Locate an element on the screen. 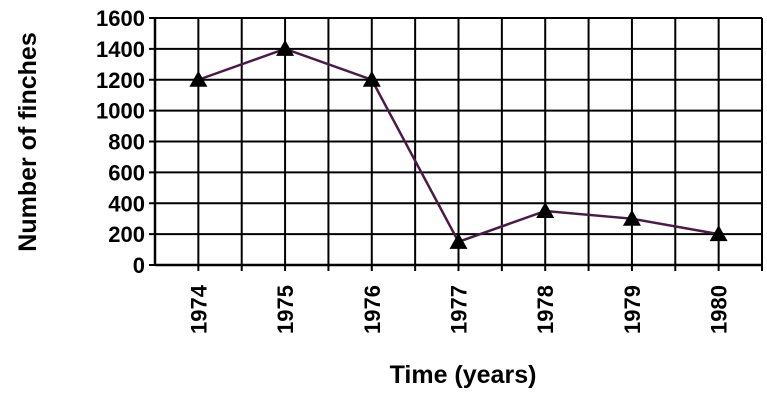 The height and width of the screenshot is (395, 767). x-tick-label: 1974 is located at coordinates (198, 309).